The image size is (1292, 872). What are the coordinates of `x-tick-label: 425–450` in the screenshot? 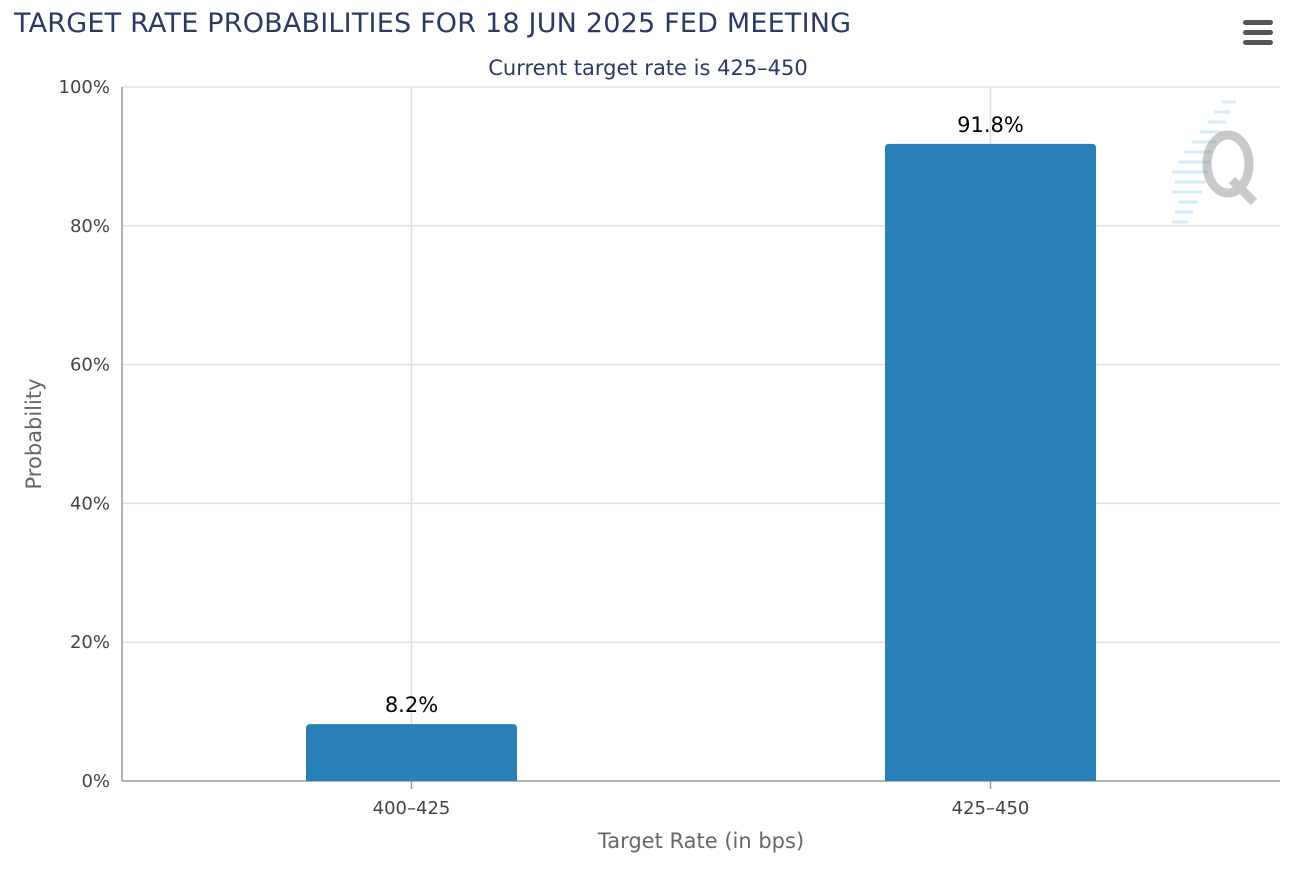 It's located at (991, 808).